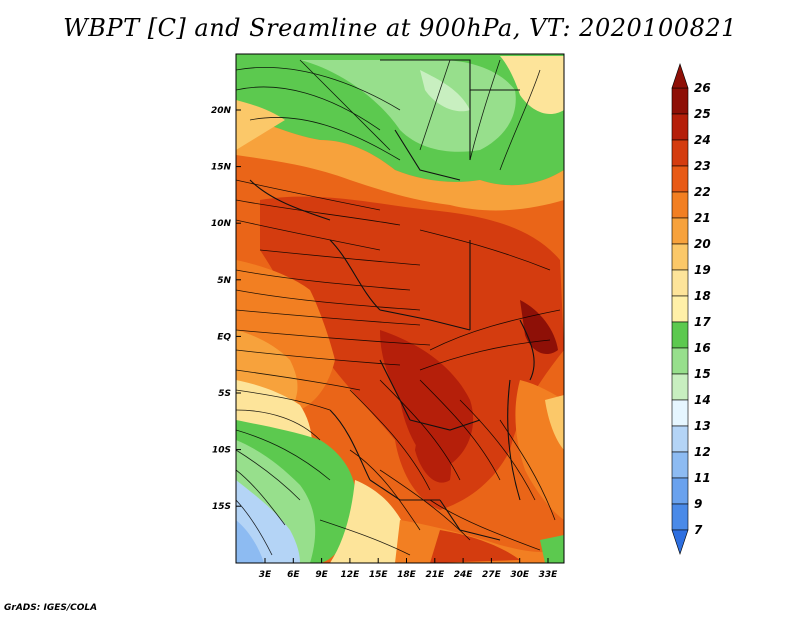  What do you see at coordinates (702, 114) in the screenshot?
I see `colorbar-label: 25` at bounding box center [702, 114].